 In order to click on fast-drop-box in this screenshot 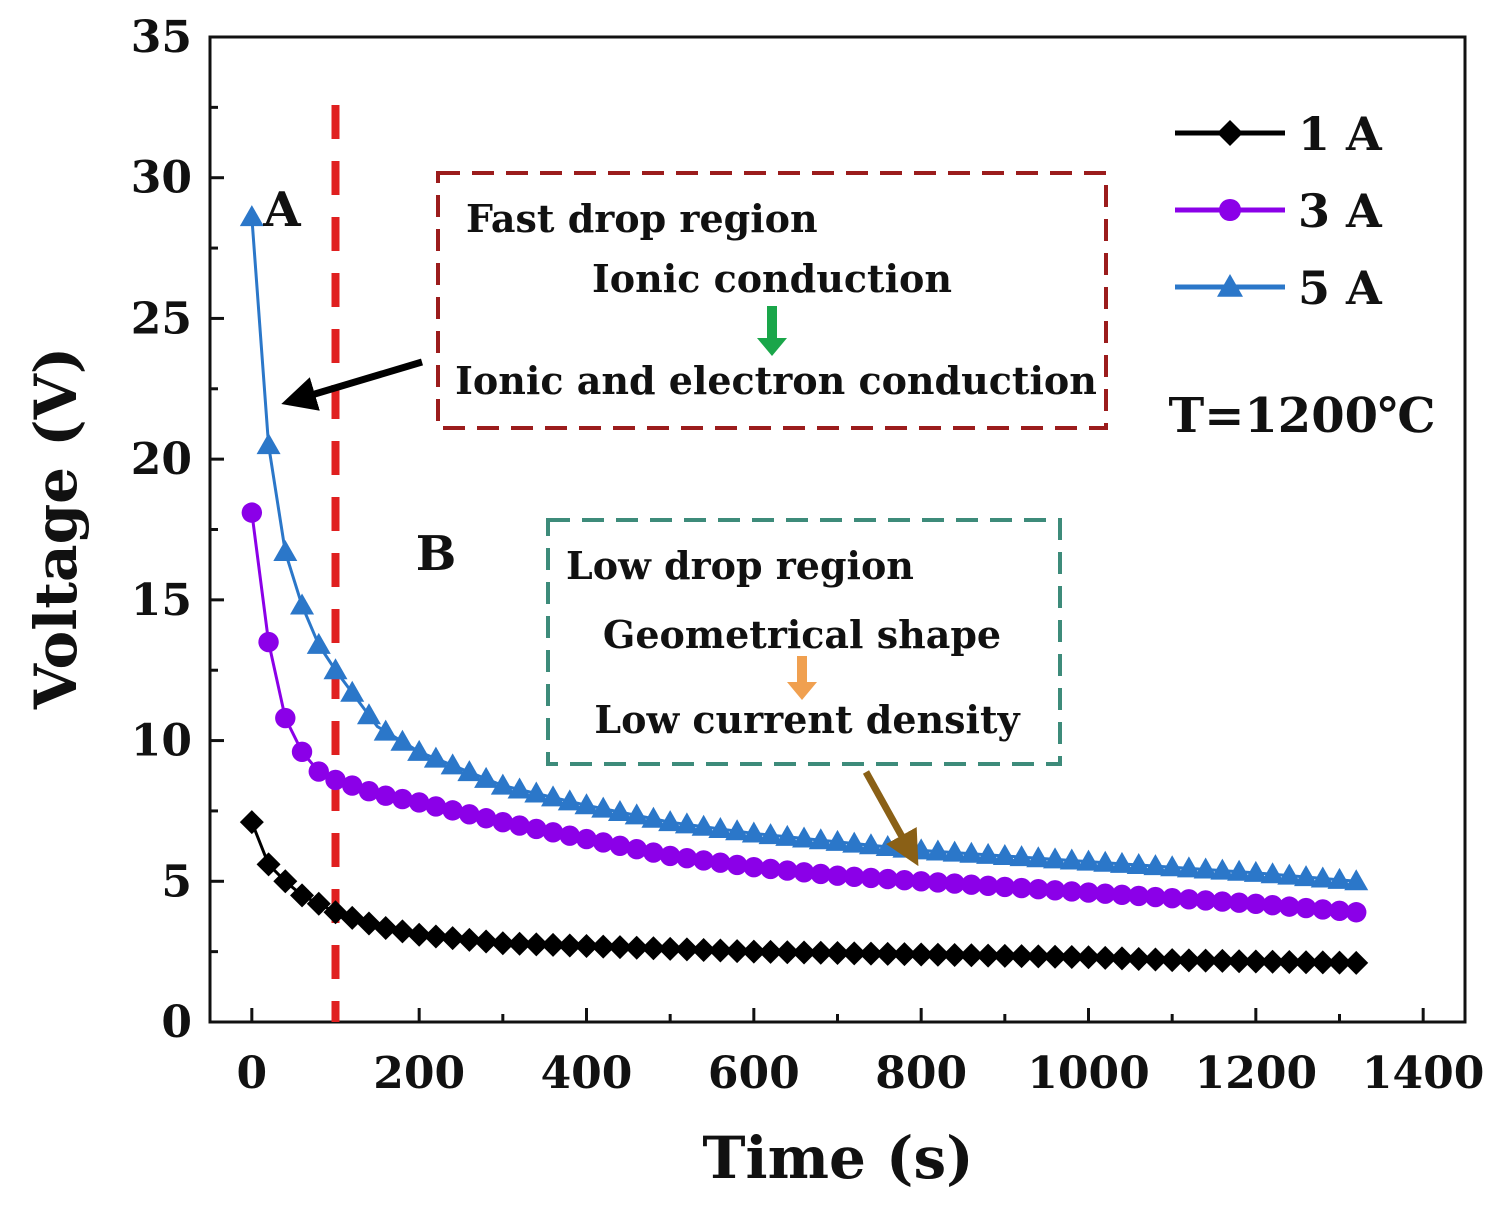, I will do `click(772, 300)`.